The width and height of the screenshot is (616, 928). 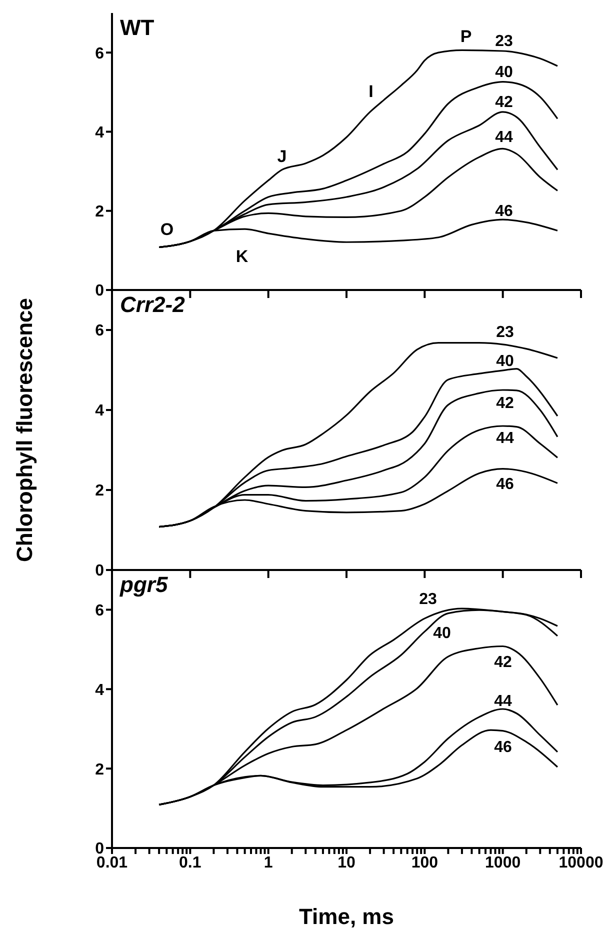 I want to click on y-axis-title: Chlorophyll fluorescence, so click(x=24, y=430).